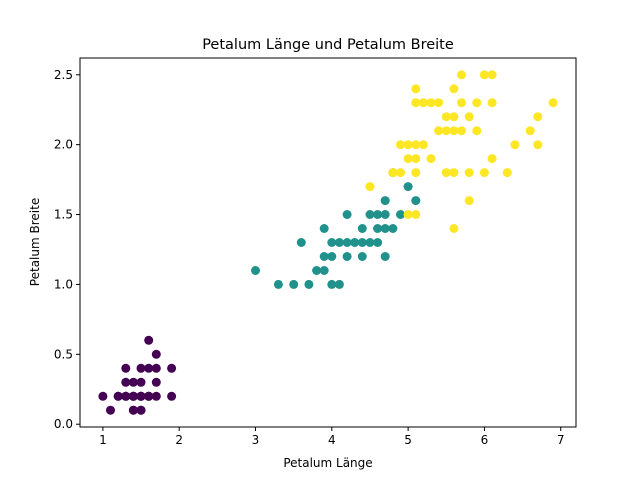 This screenshot has height=480, width=640. I want to click on x-tick-label: 6, so click(485, 440).